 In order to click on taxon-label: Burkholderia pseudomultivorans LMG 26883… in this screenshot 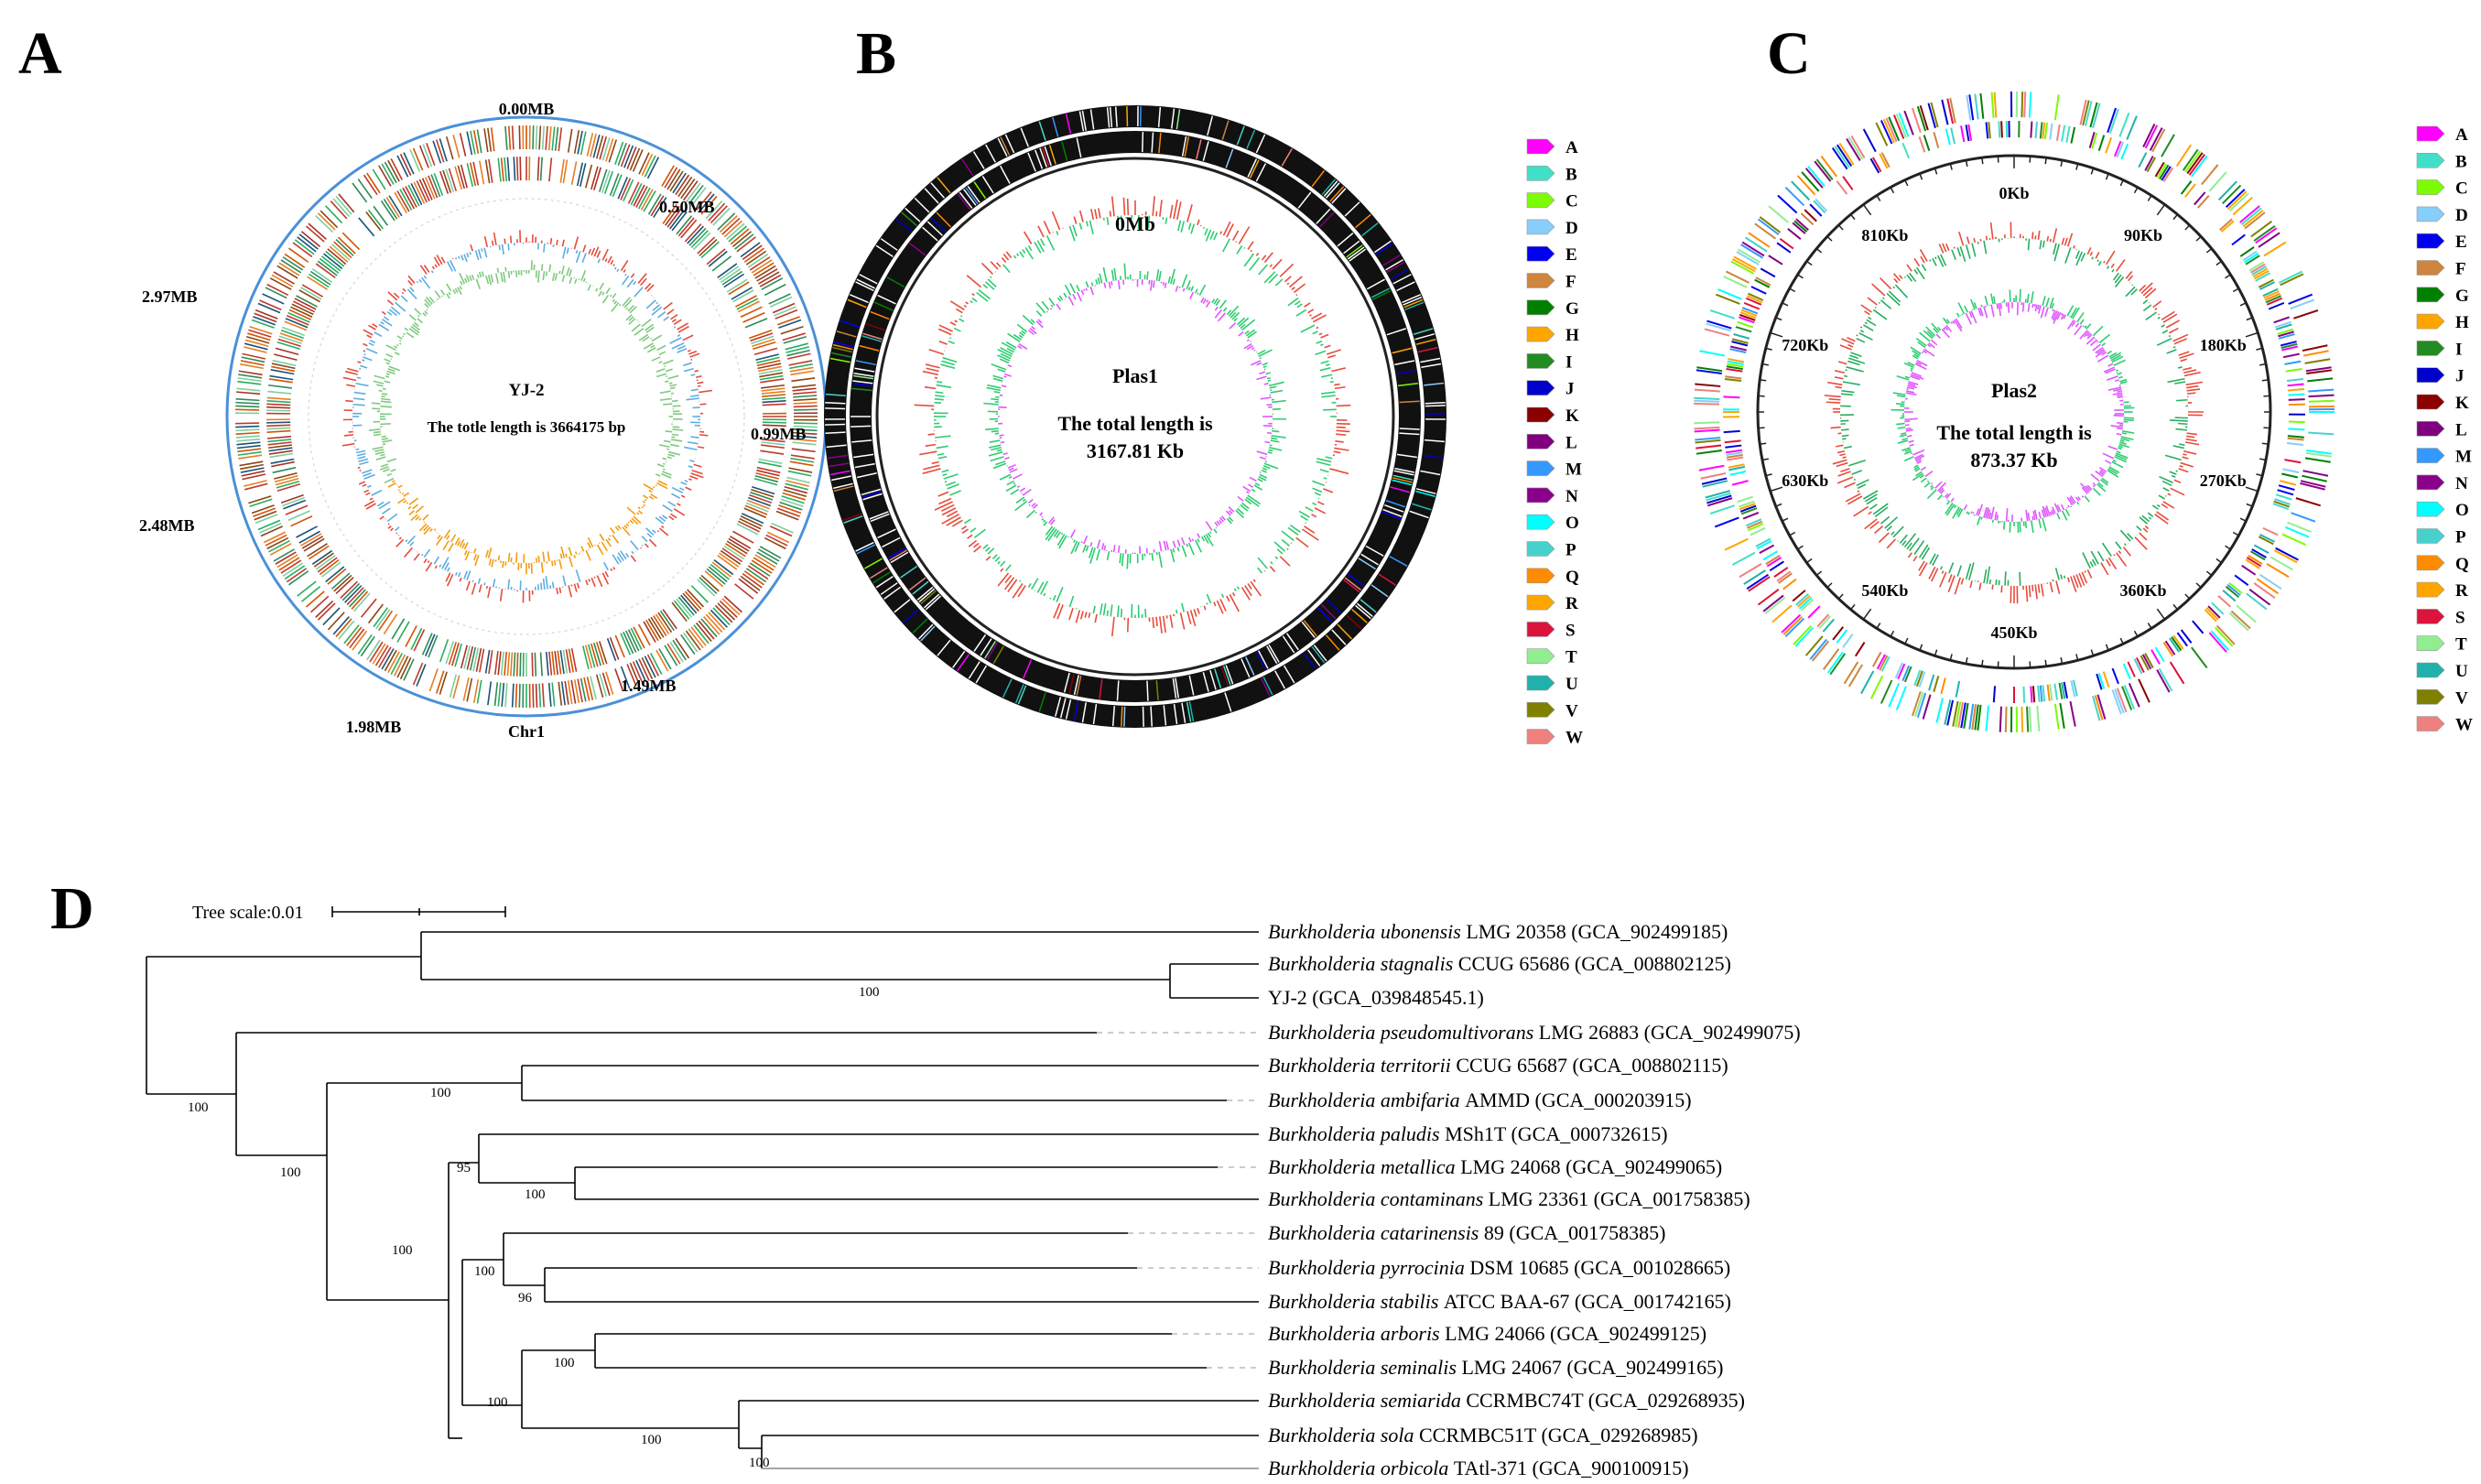, I will do `click(1535, 1032)`.